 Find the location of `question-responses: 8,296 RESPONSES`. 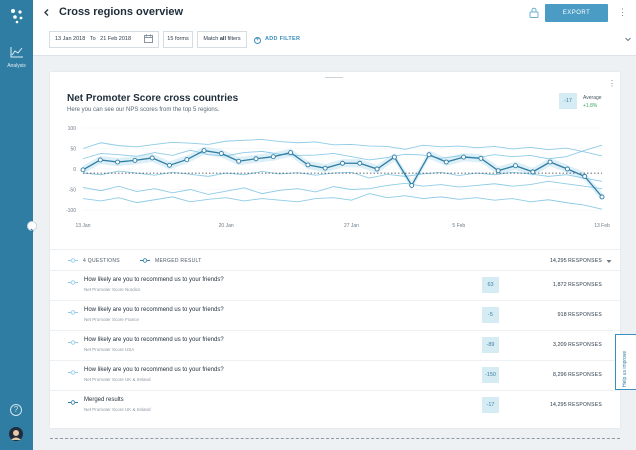

question-responses: 8,296 RESPONSES is located at coordinates (561, 375).